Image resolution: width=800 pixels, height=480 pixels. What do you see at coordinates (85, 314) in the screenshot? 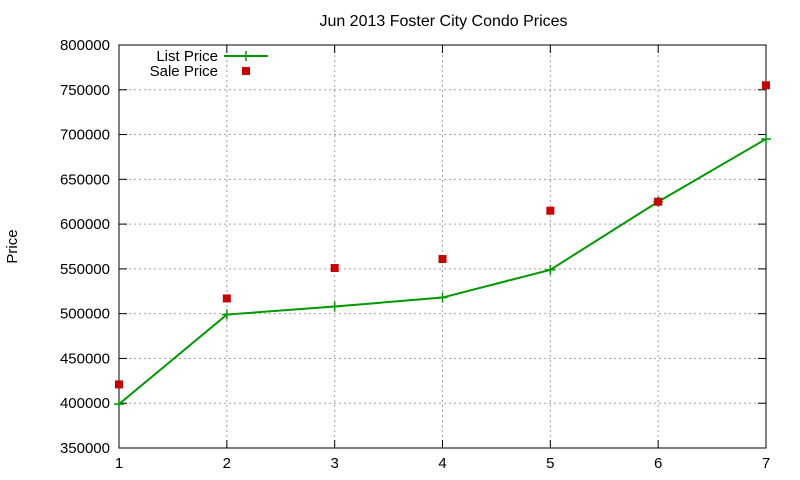
I see `y-tick-label: 500000` at bounding box center [85, 314].